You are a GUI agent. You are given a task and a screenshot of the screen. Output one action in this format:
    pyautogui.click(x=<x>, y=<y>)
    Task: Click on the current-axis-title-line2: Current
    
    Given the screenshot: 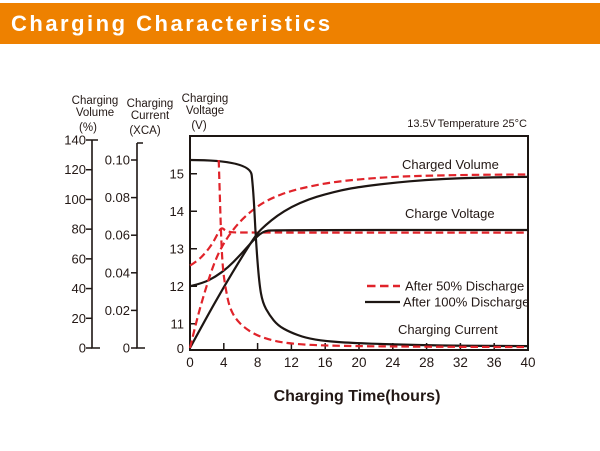 What is the action you would take?
    pyautogui.click(x=150, y=116)
    